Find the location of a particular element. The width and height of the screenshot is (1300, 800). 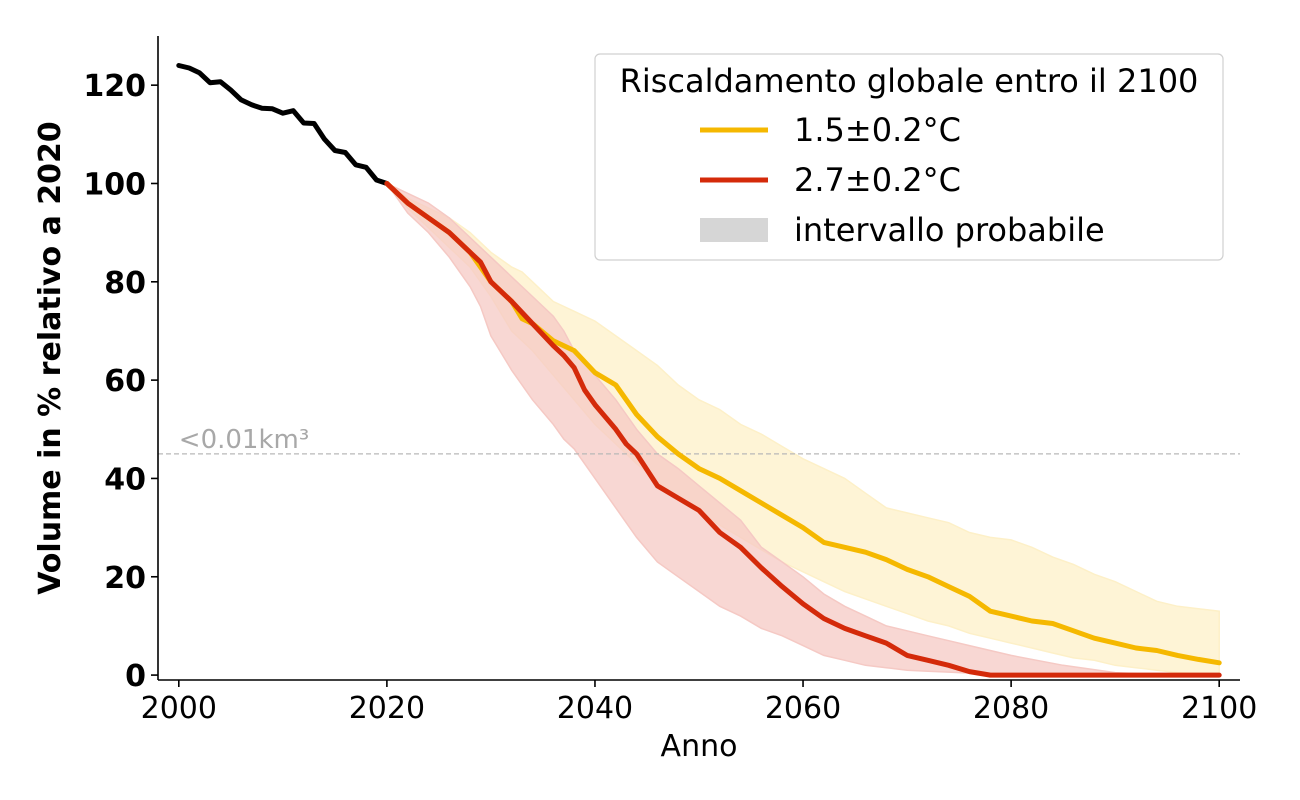

legend-label-2-7c: 2.7±0.2°C is located at coordinates (877, 180).